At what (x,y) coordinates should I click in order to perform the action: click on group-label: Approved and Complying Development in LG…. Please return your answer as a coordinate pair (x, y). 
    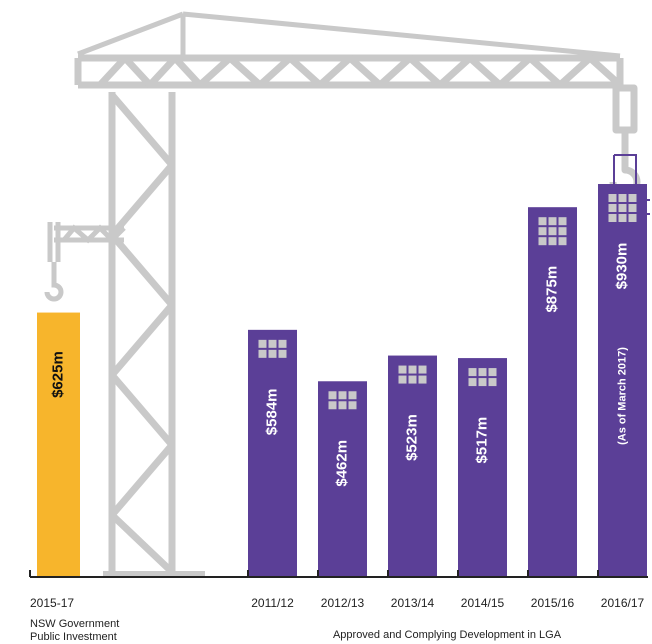
    Looking at the image, I should click on (447, 635).